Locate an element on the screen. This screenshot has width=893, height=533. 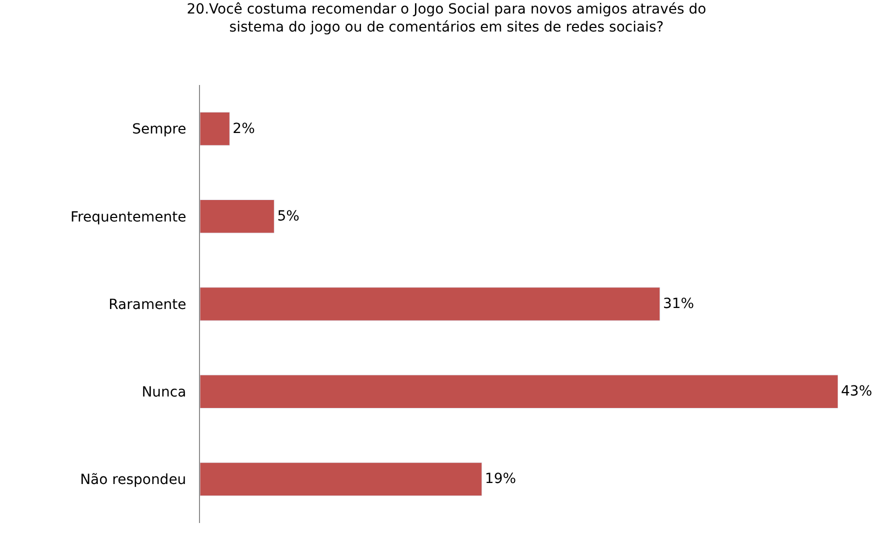
chart-title: 20.Você costuma recomendar o Jogo Social para novos amigos através do sistema do jogo ou de comentários em sites de redes sociais? is located at coordinates (446, 18).